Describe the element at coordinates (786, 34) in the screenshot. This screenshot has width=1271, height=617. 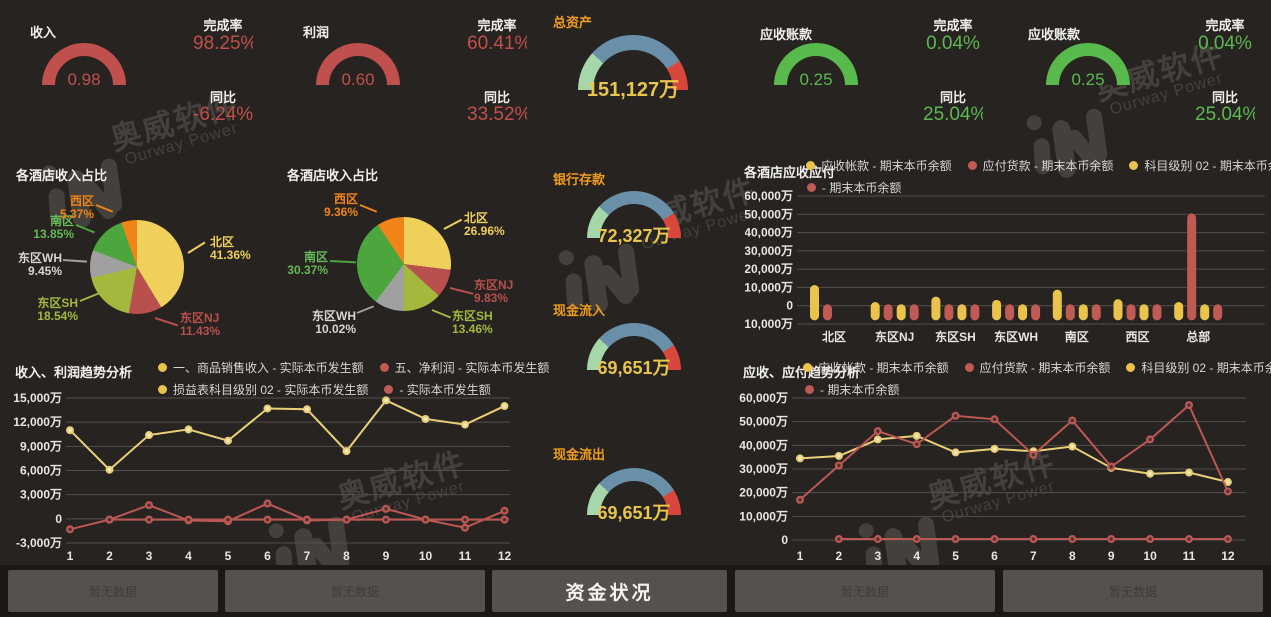
I see `receivable-gauge-label: 应收账款` at that location.